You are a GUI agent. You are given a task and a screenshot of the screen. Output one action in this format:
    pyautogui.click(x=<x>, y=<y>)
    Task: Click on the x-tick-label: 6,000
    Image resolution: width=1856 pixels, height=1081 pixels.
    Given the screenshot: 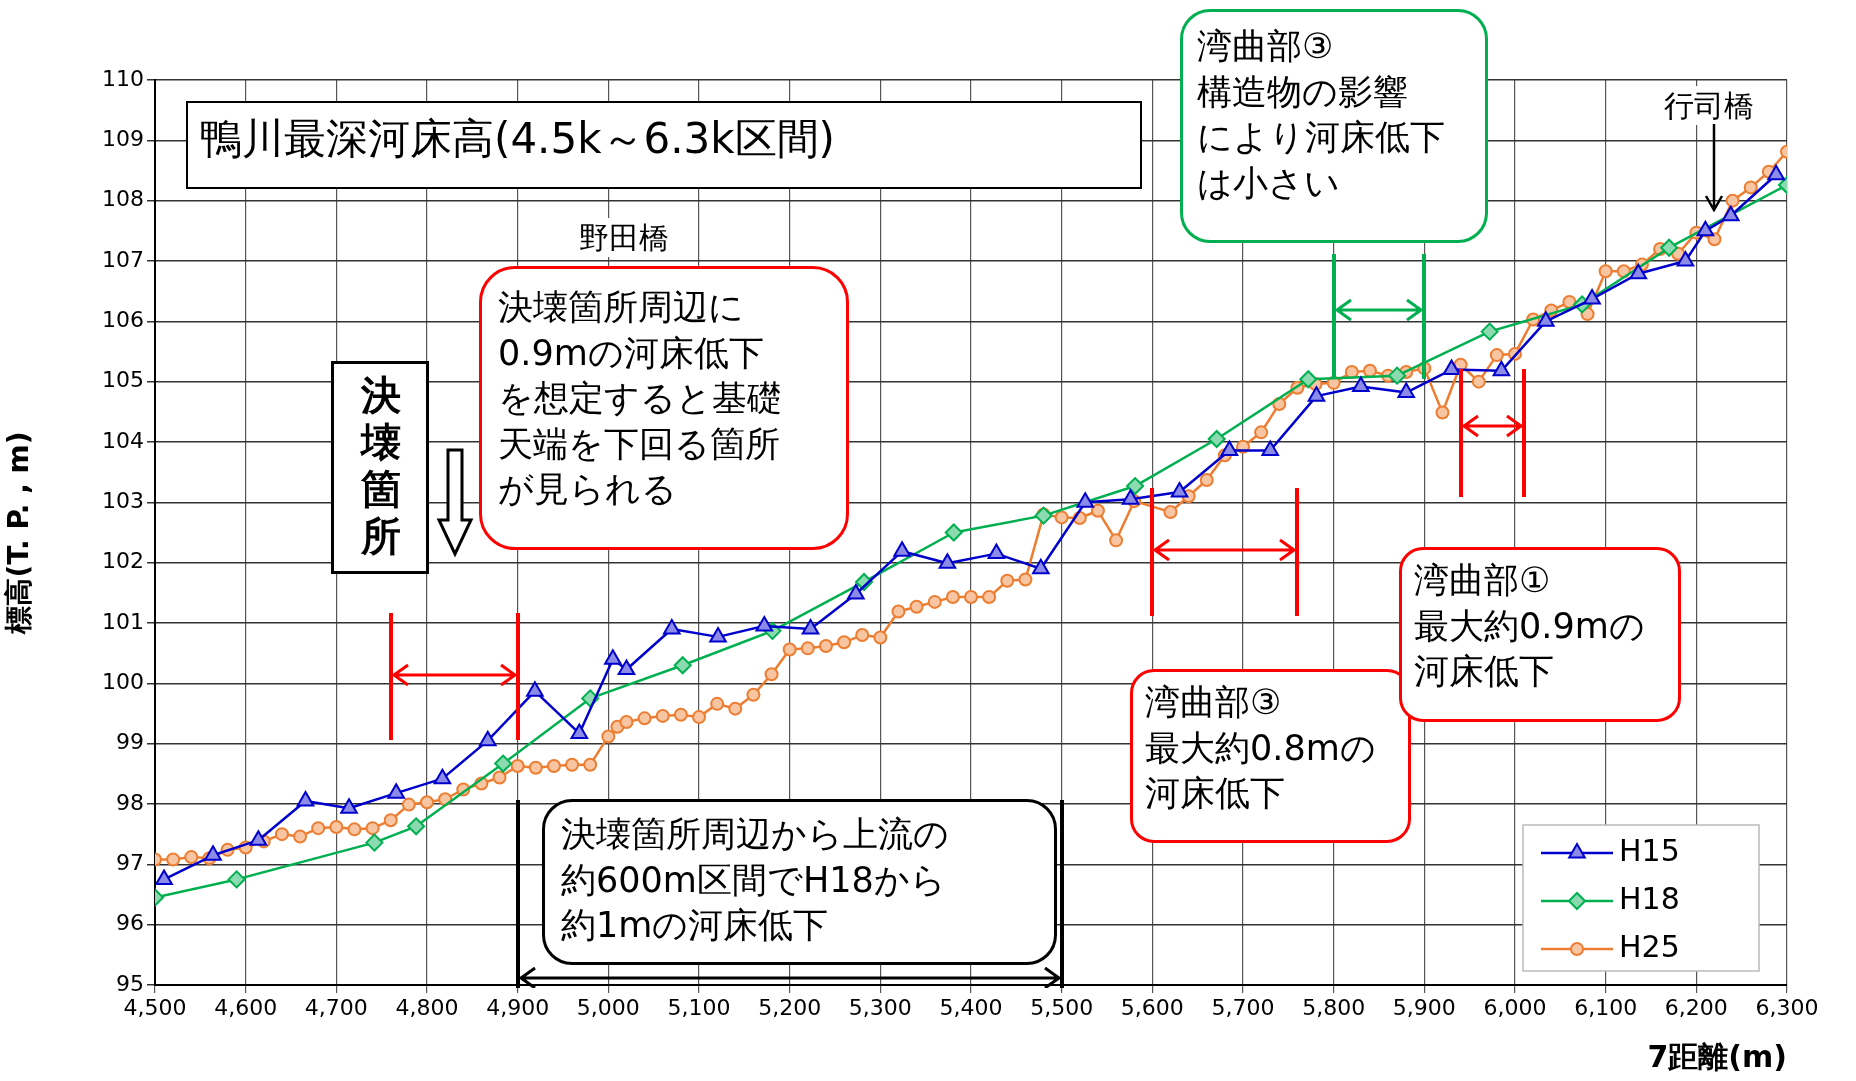 What is the action you would take?
    pyautogui.click(x=1515, y=1007)
    